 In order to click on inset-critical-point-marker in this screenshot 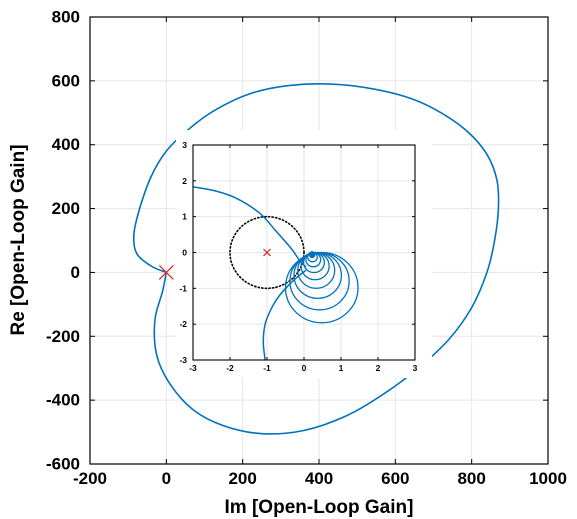, I will do `click(267, 252)`.